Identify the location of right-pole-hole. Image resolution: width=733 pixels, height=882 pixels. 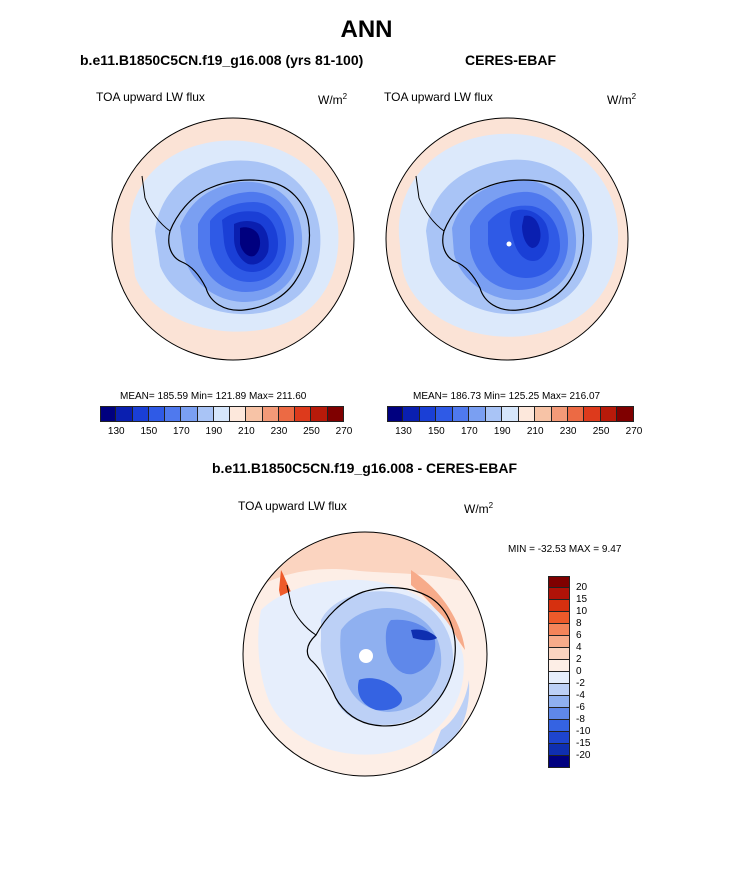
(509, 244).